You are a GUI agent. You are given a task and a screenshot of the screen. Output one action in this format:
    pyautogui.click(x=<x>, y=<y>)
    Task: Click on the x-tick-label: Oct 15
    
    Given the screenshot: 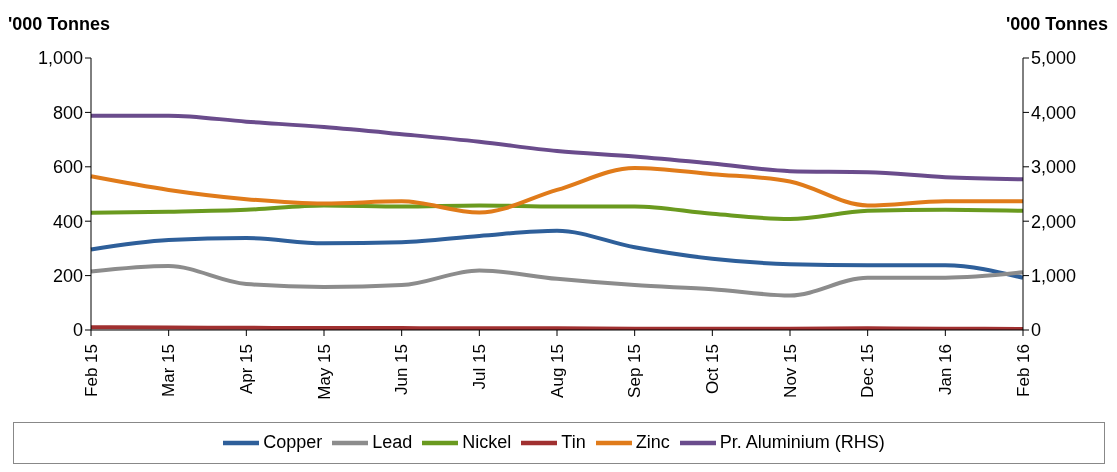 What is the action you would take?
    pyautogui.click(x=712, y=369)
    